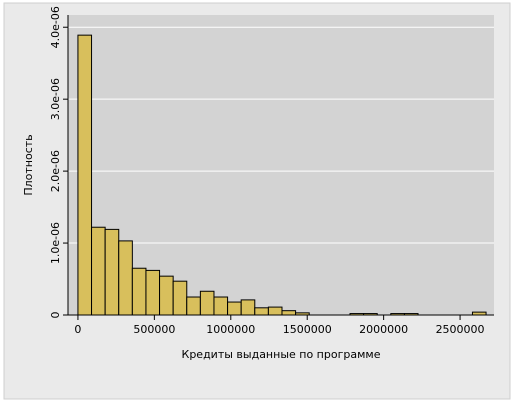 The width and height of the screenshot is (514, 406). What do you see at coordinates (55, 99) in the screenshot?
I see `y-tick-label: 3.0e-06` at bounding box center [55, 99].